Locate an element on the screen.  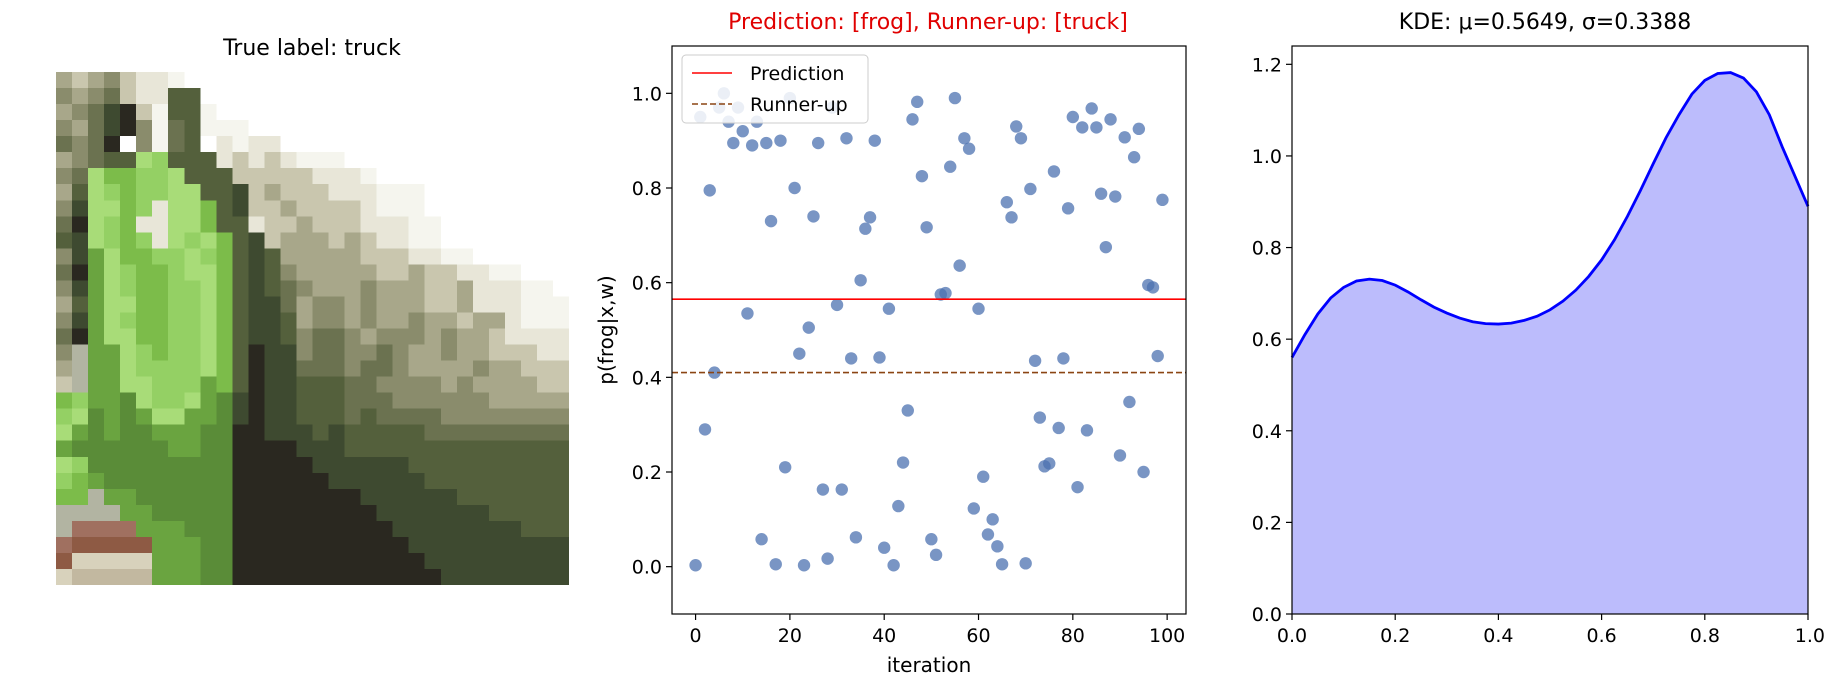
kde-ytick-label: 0.6 is located at coordinates (1267, 340).